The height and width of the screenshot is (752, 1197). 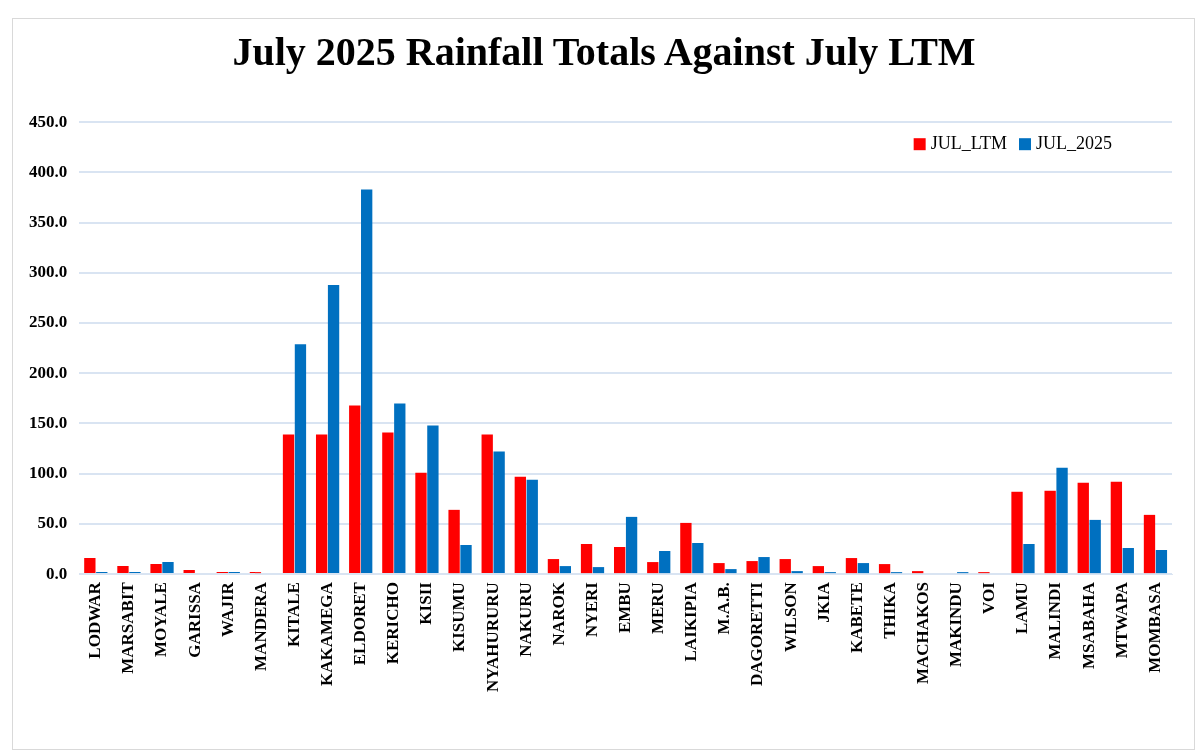 I want to click on x-tick-label: MOMBASA, so click(x=1154, y=627).